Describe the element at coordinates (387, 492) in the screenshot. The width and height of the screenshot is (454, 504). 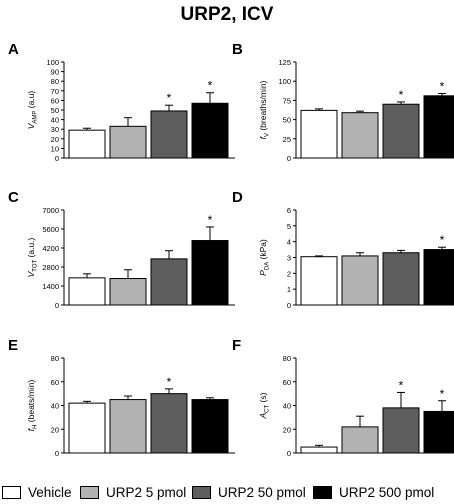
I see `legend-label-urp2-500: URP2 500 pmol` at that location.